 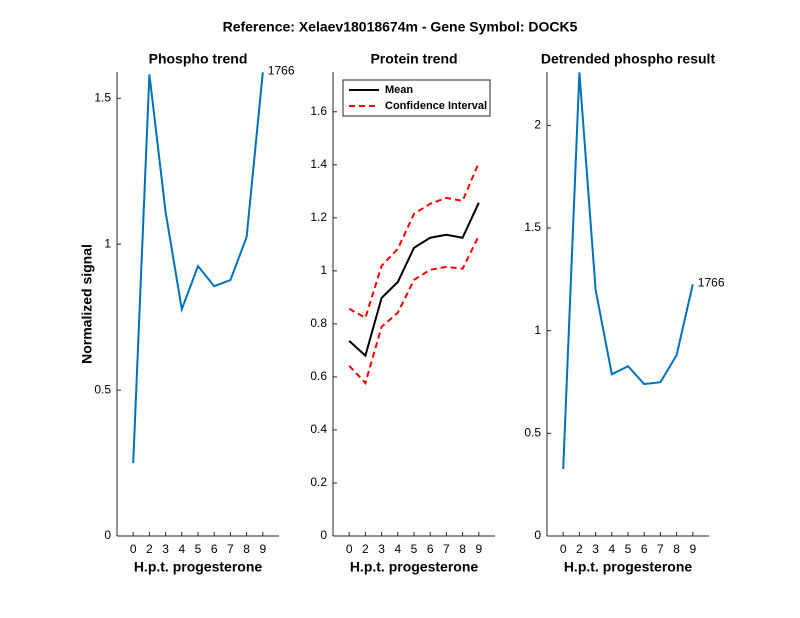 What do you see at coordinates (198, 59) in the screenshot?
I see `subplot-title: Phospho trend` at bounding box center [198, 59].